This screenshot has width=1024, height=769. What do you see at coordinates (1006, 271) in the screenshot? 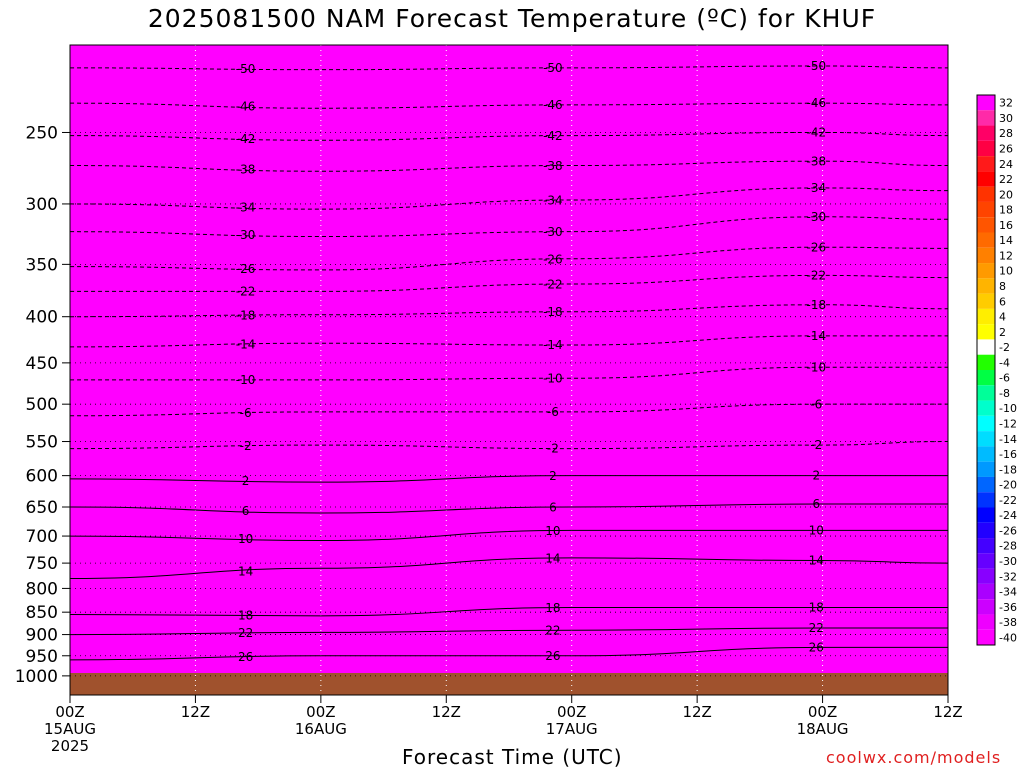
I see `colorbar-label: 10` at bounding box center [1006, 271].